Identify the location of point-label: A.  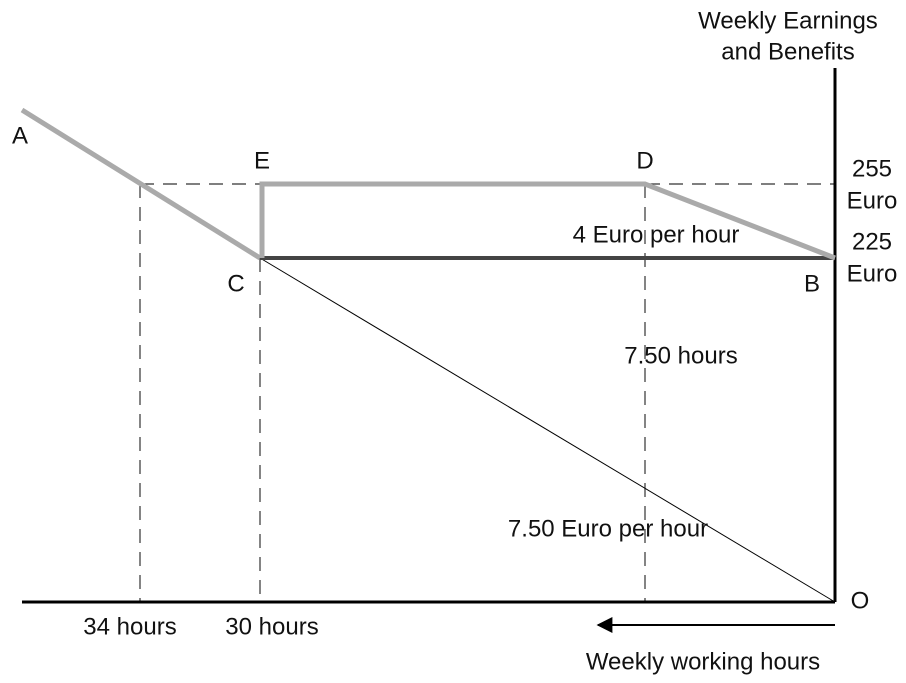
(20, 135).